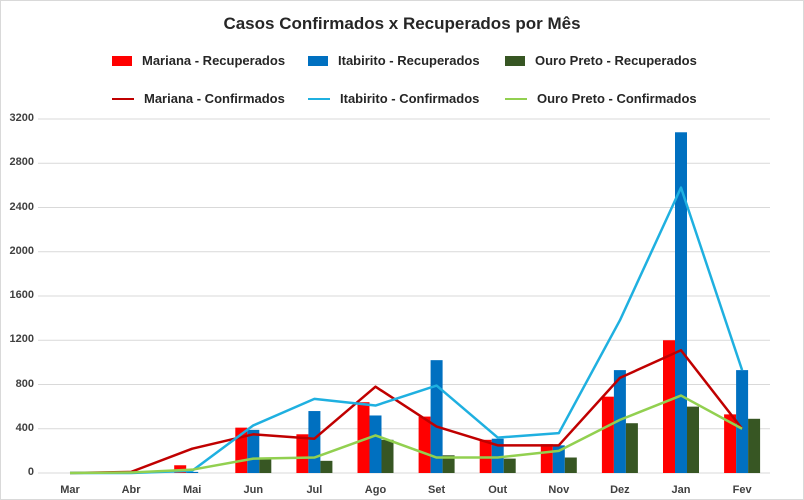  I want to click on y-tick-label: 1200, so click(21, 339).